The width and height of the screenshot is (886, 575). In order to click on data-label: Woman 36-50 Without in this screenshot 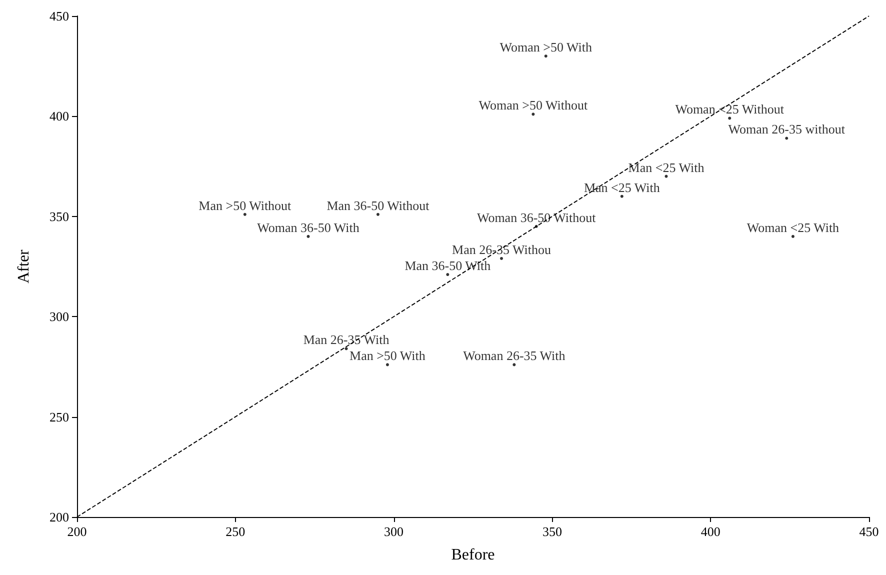, I will do `click(536, 217)`.